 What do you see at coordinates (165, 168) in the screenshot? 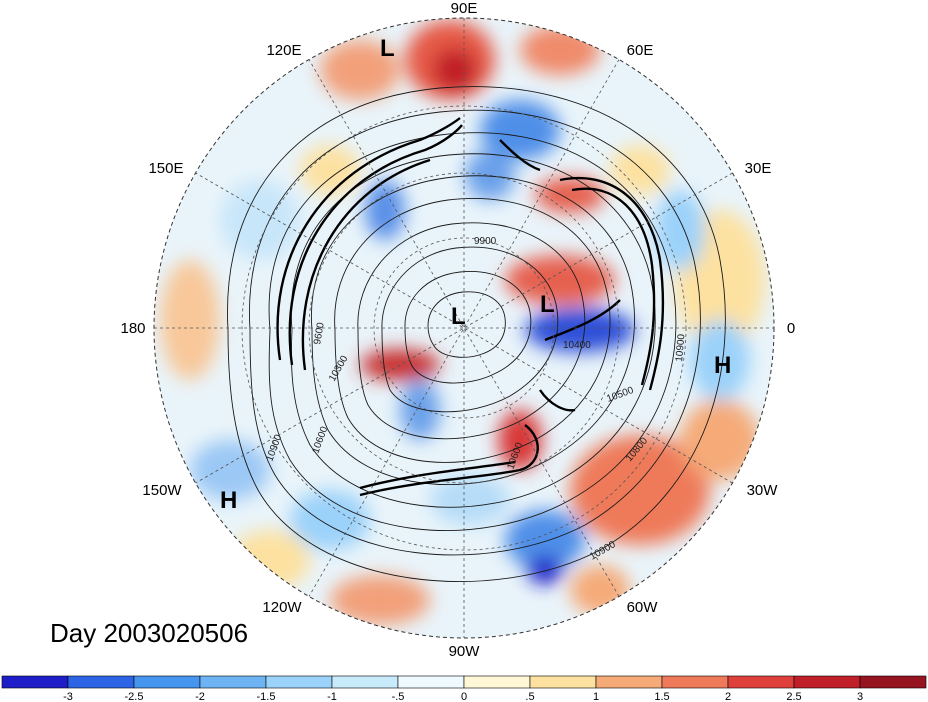
I see `longitude-label-150e: 150E` at bounding box center [165, 168].